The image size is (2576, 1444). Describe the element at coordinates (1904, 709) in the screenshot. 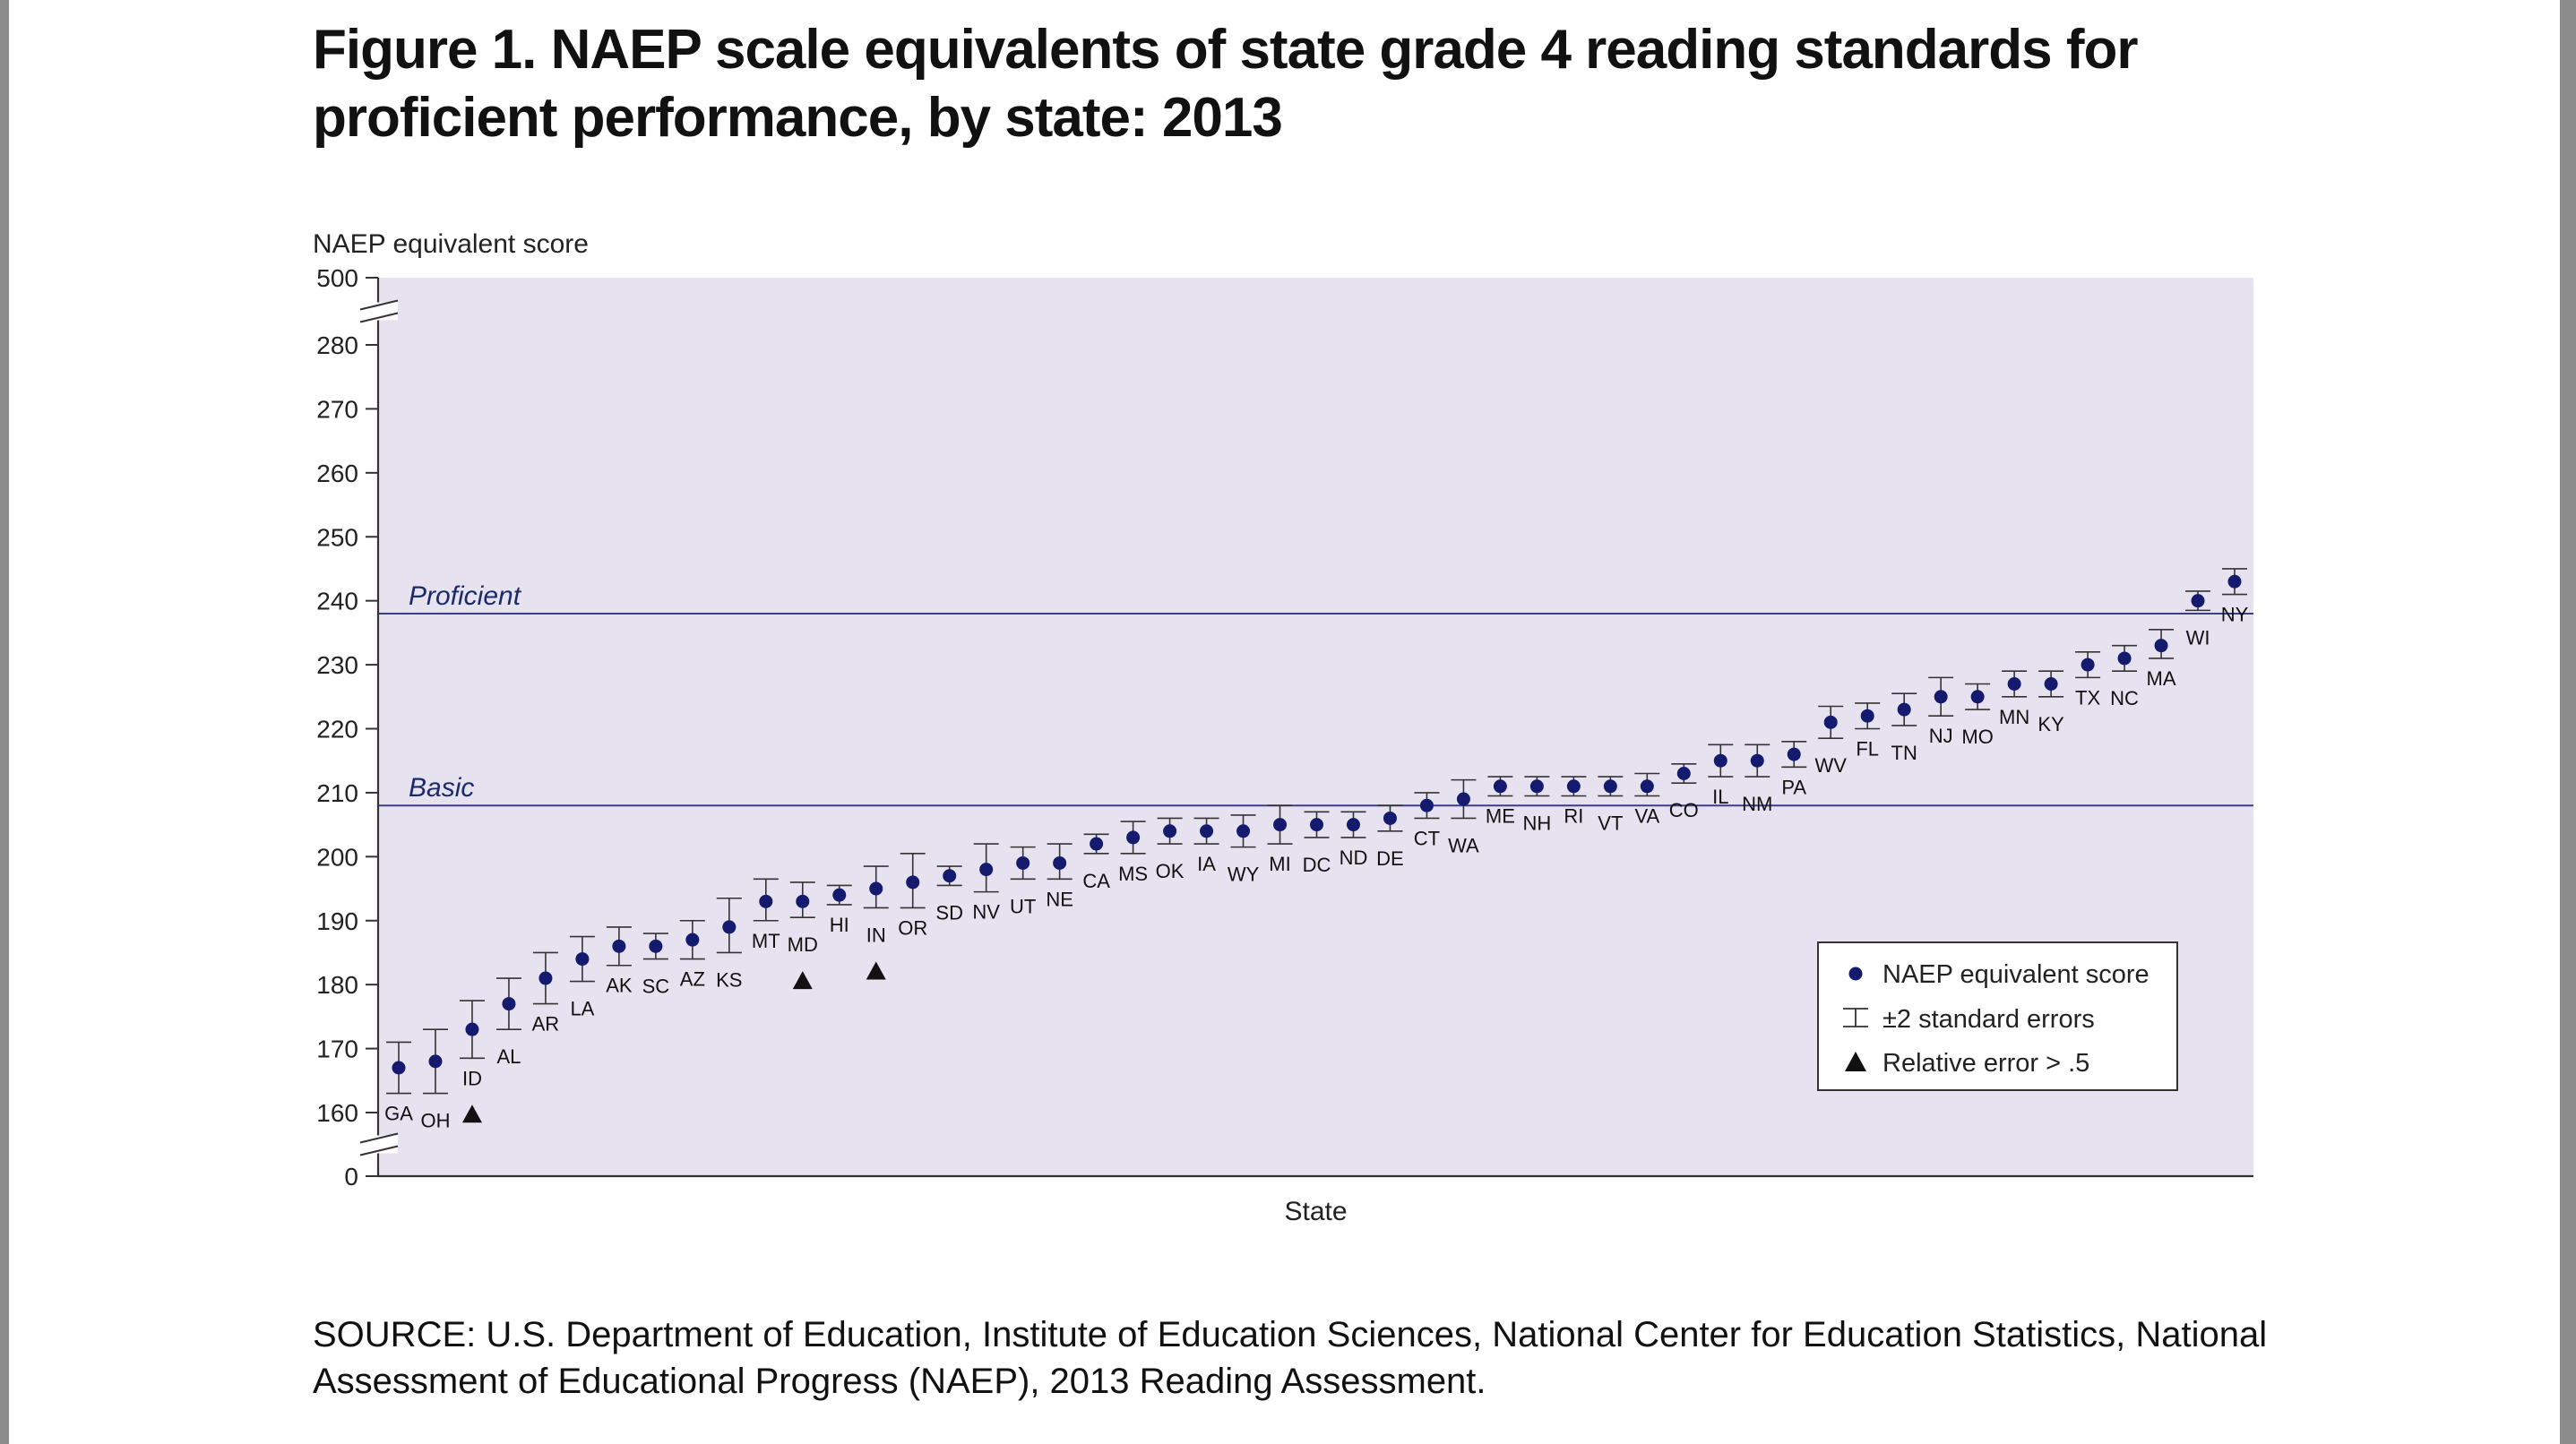

I see `point-tn` at that location.